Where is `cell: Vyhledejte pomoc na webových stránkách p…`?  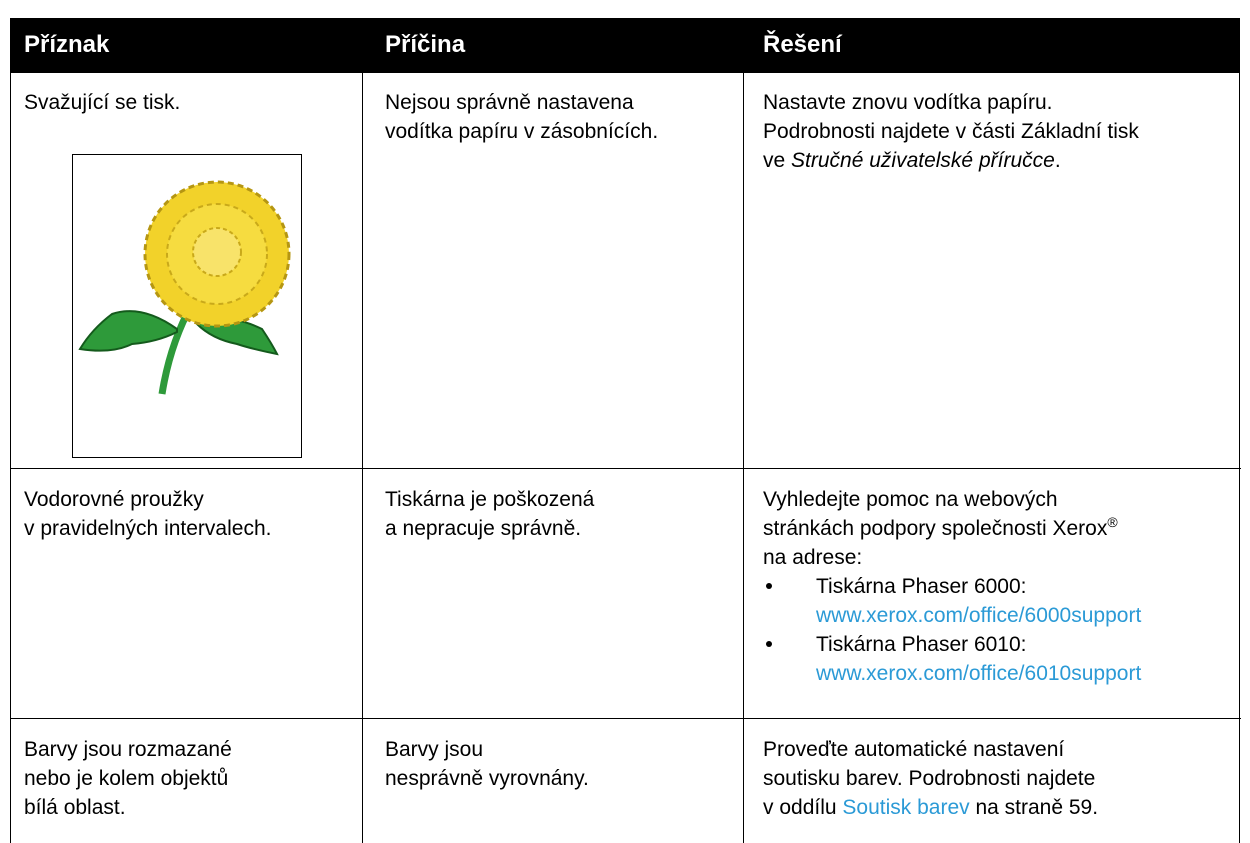
cell: Vyhledejte pomoc na webových stránkách p… is located at coordinates (952, 586).